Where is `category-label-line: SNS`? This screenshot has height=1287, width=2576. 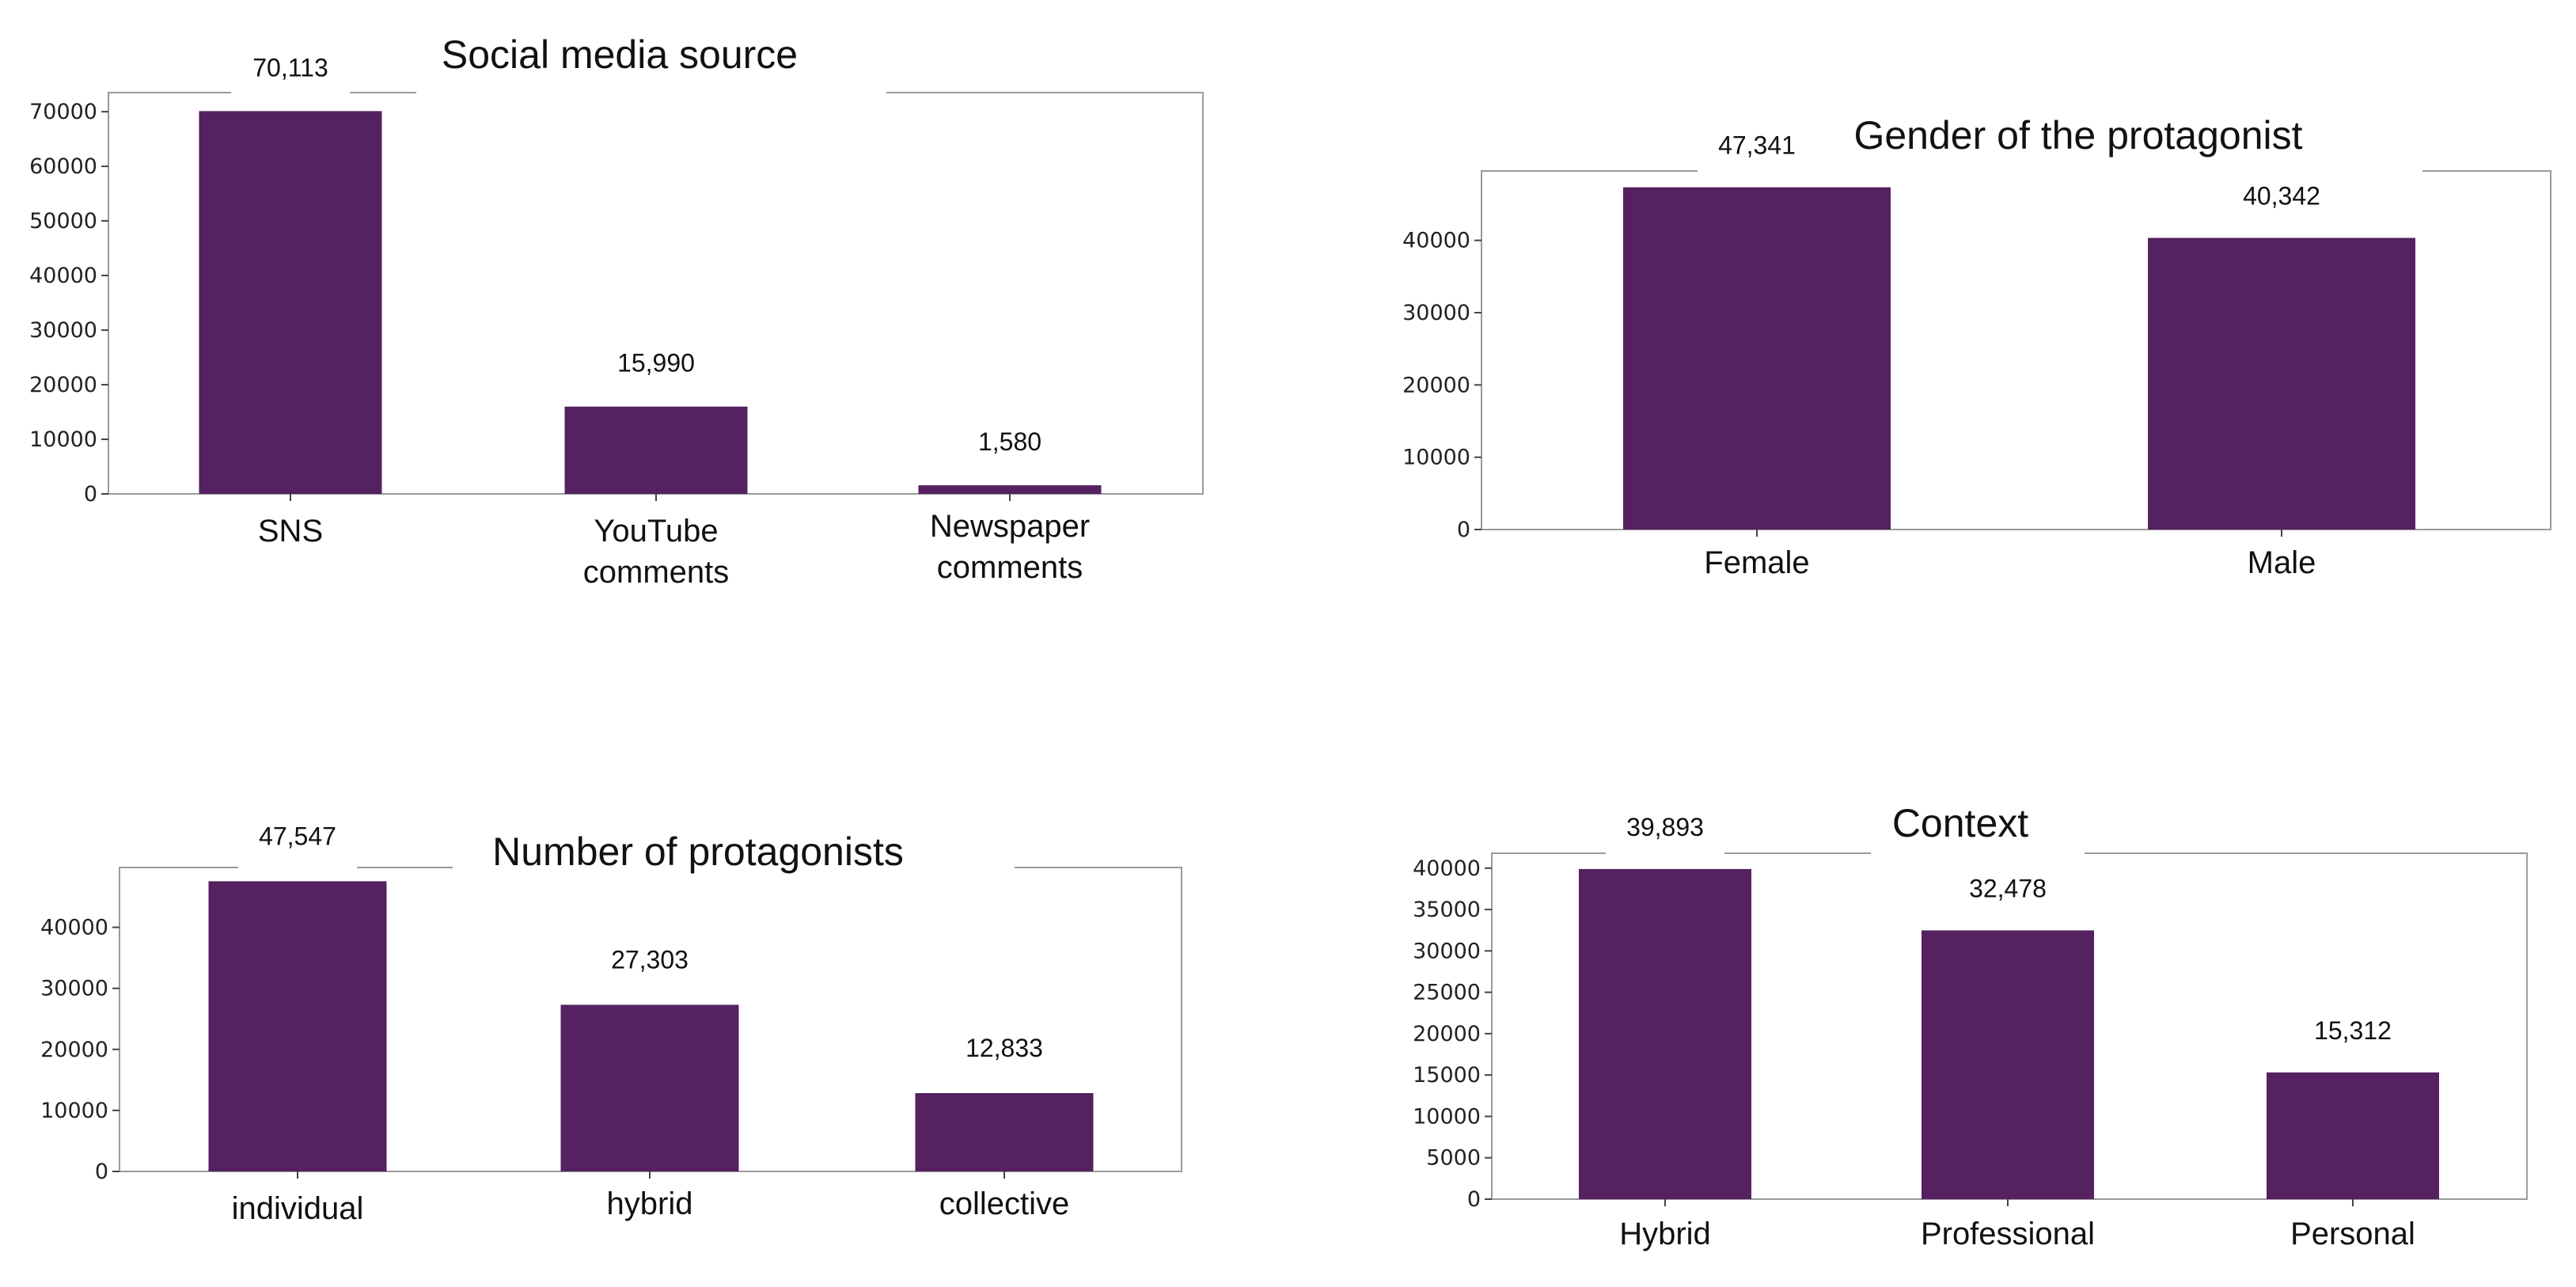
category-label-line: SNS is located at coordinates (290, 531).